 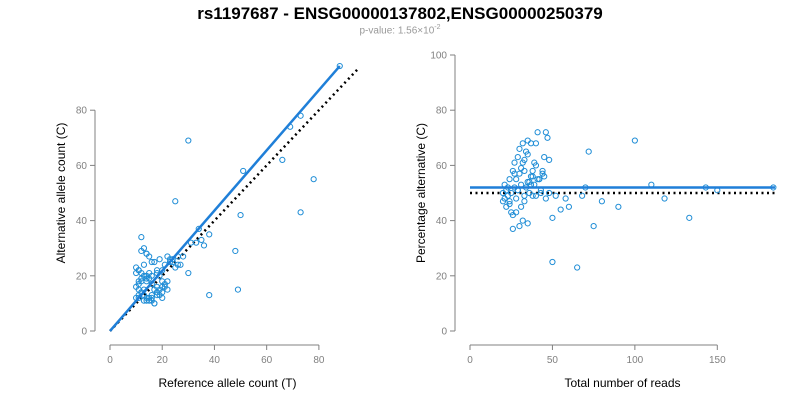 What do you see at coordinates (215, 360) in the screenshot?
I see `left-plot-x-tick-label: 40` at bounding box center [215, 360].